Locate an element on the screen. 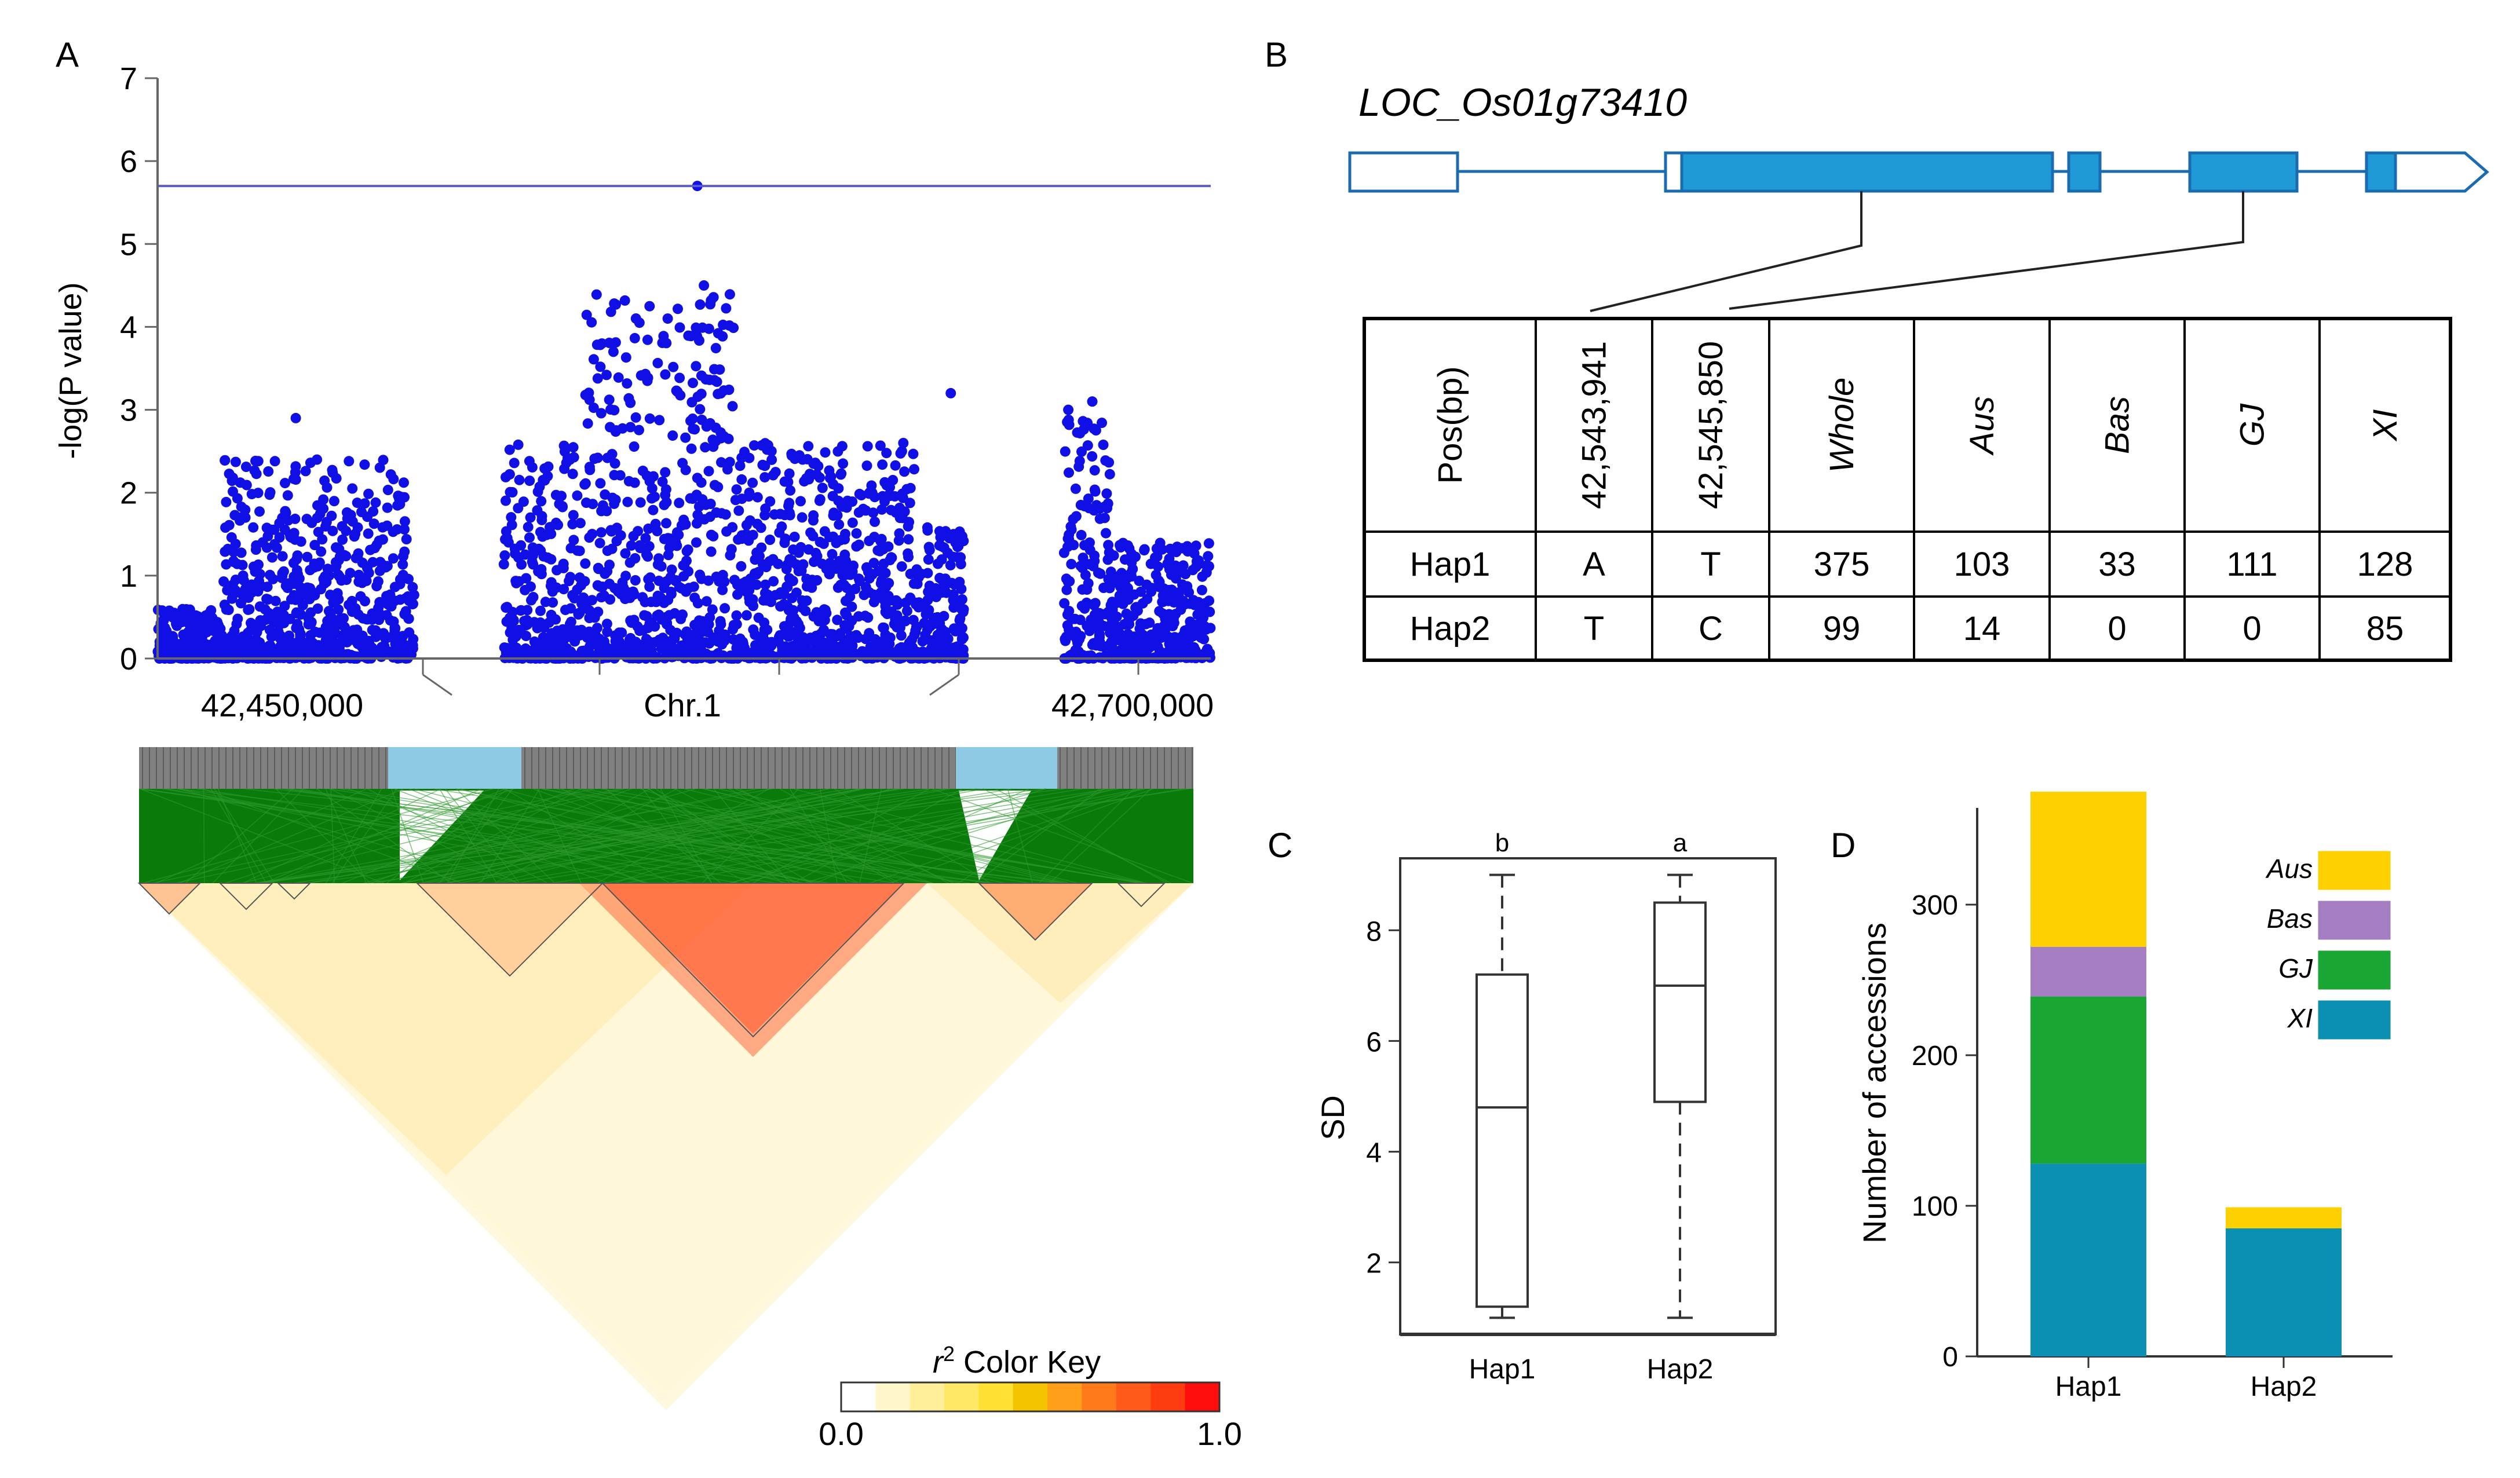 This screenshot has height=1478, width=2520. box-y-tick-label-4: 4 is located at coordinates (1374, 1154).